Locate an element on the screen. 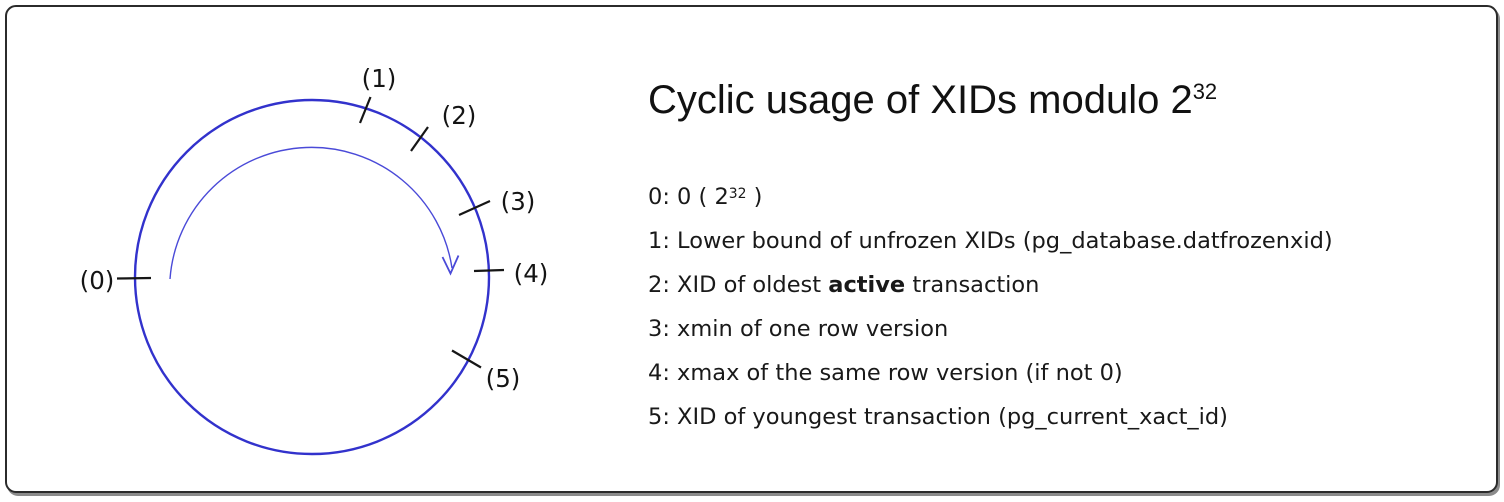 The width and height of the screenshot is (1504, 502). page-title: Cyclic usage of XIDs modulo 232 is located at coordinates (932, 100).